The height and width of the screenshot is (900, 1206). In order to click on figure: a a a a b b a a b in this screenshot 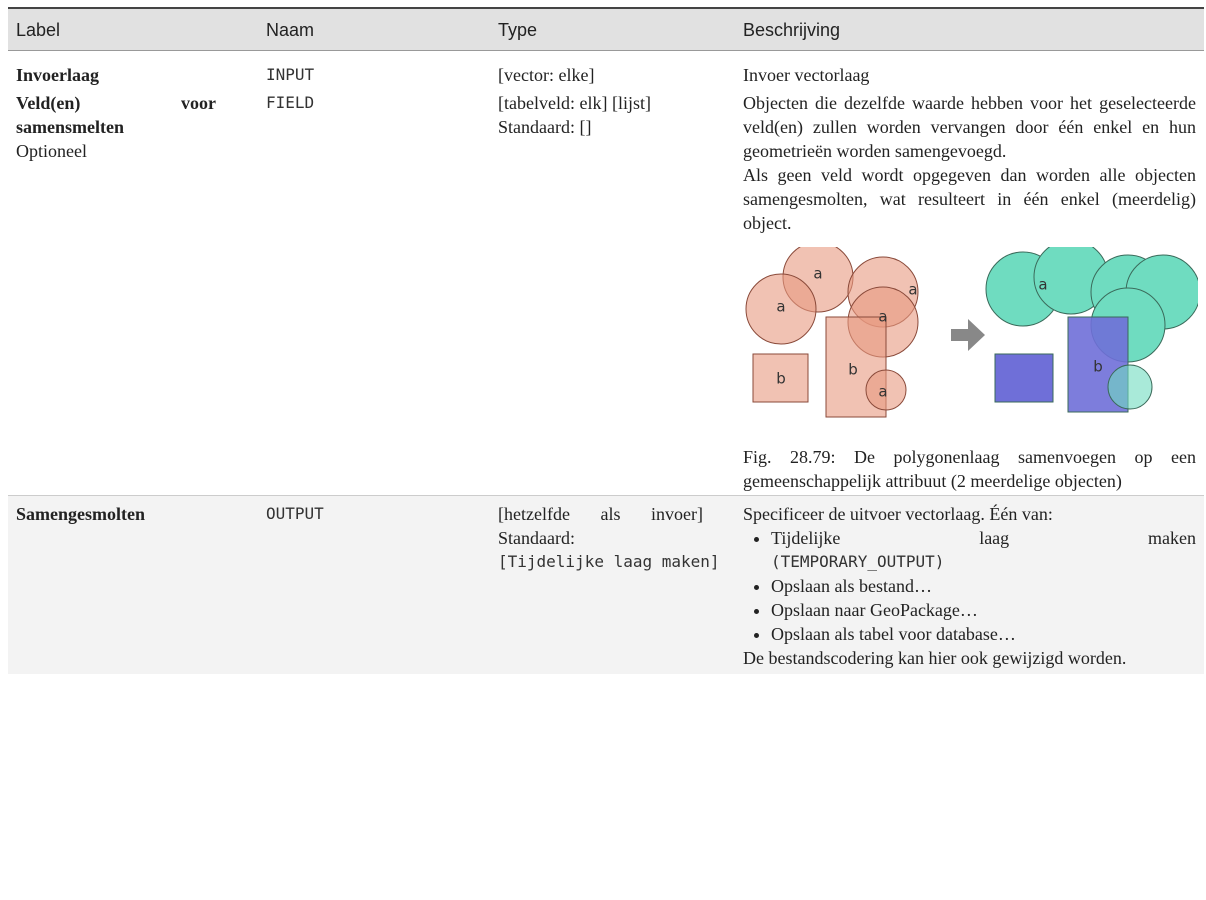, I will do `click(971, 332)`.